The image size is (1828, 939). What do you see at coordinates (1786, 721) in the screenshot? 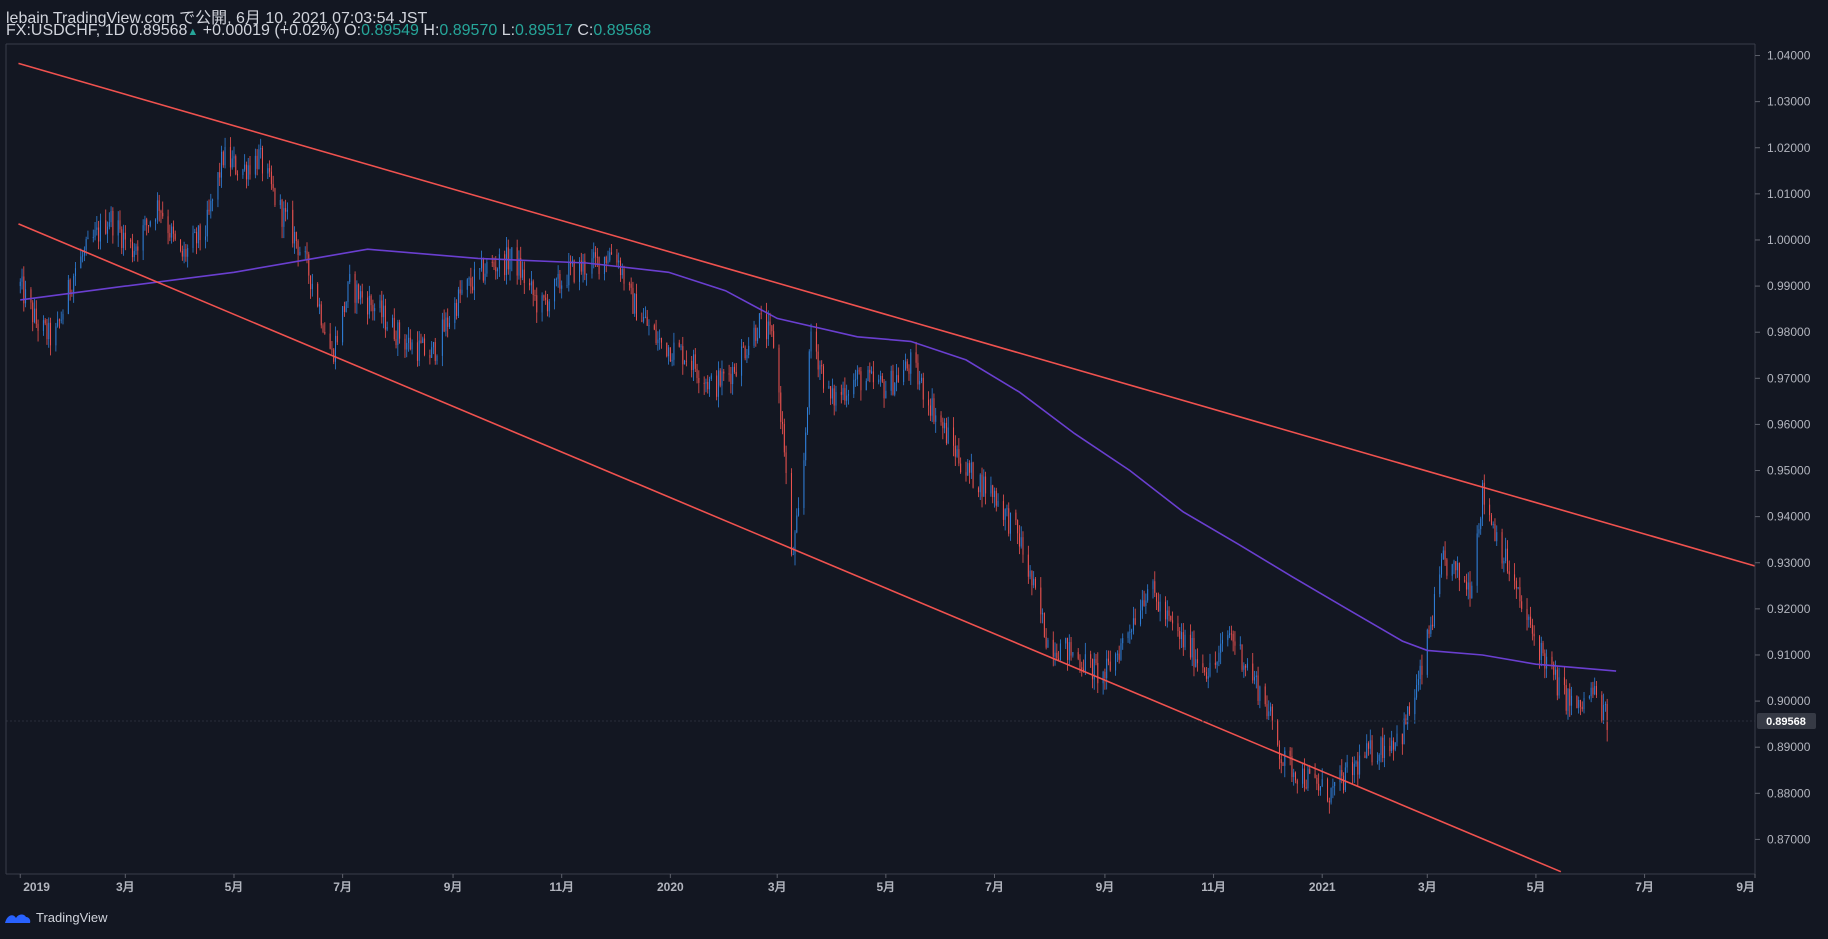
I see `last-price-badge: 0.89568` at bounding box center [1786, 721].